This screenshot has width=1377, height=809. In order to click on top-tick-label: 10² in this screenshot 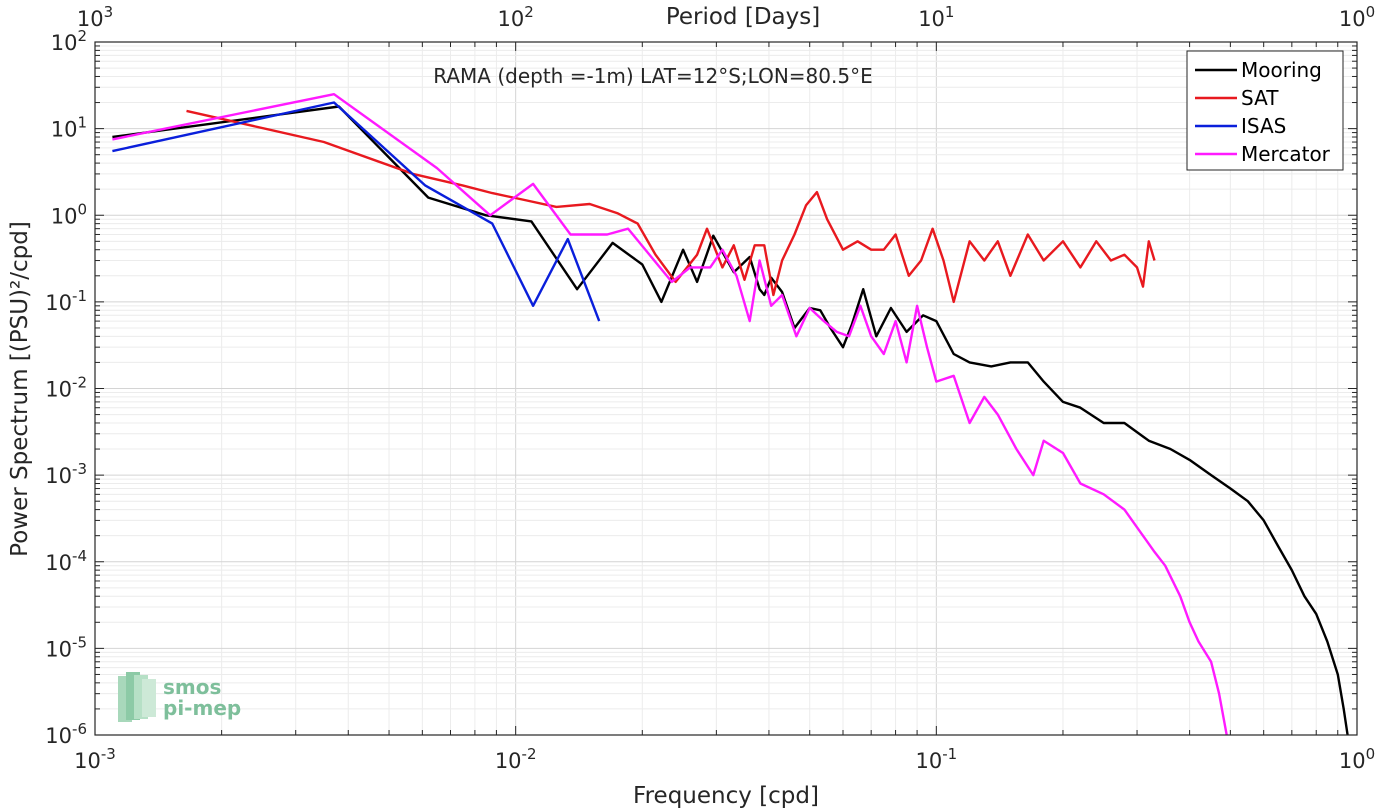, I will do `click(516, 17)`.